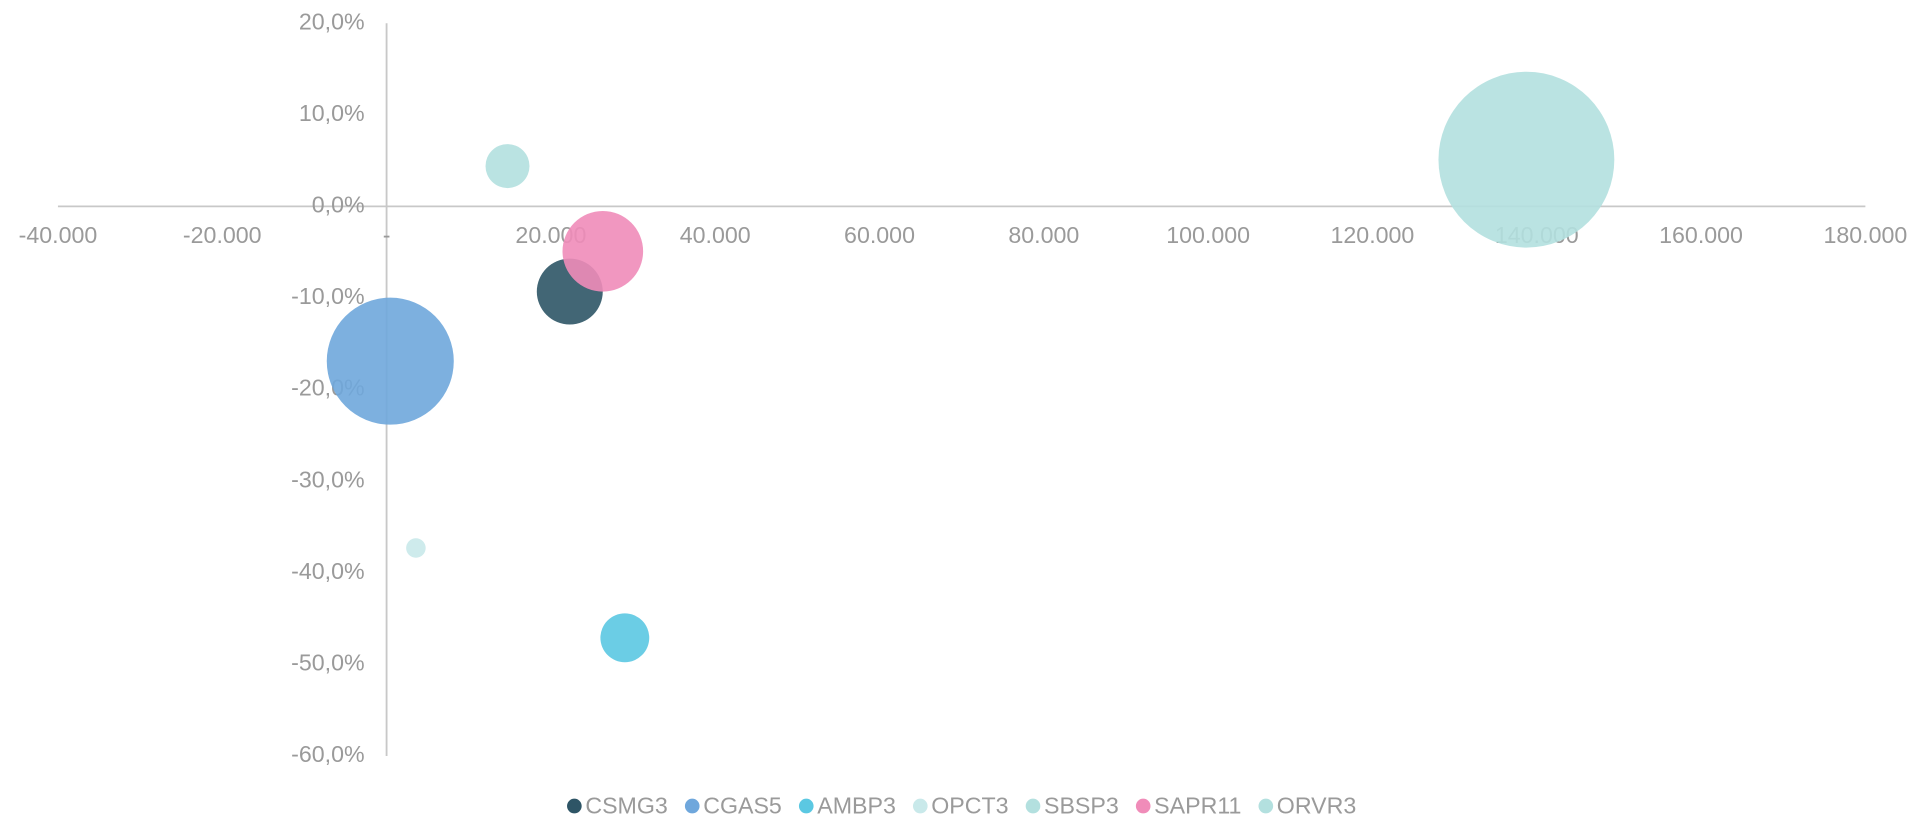  I want to click on x-tick-label: 80.000, so click(1043, 235).